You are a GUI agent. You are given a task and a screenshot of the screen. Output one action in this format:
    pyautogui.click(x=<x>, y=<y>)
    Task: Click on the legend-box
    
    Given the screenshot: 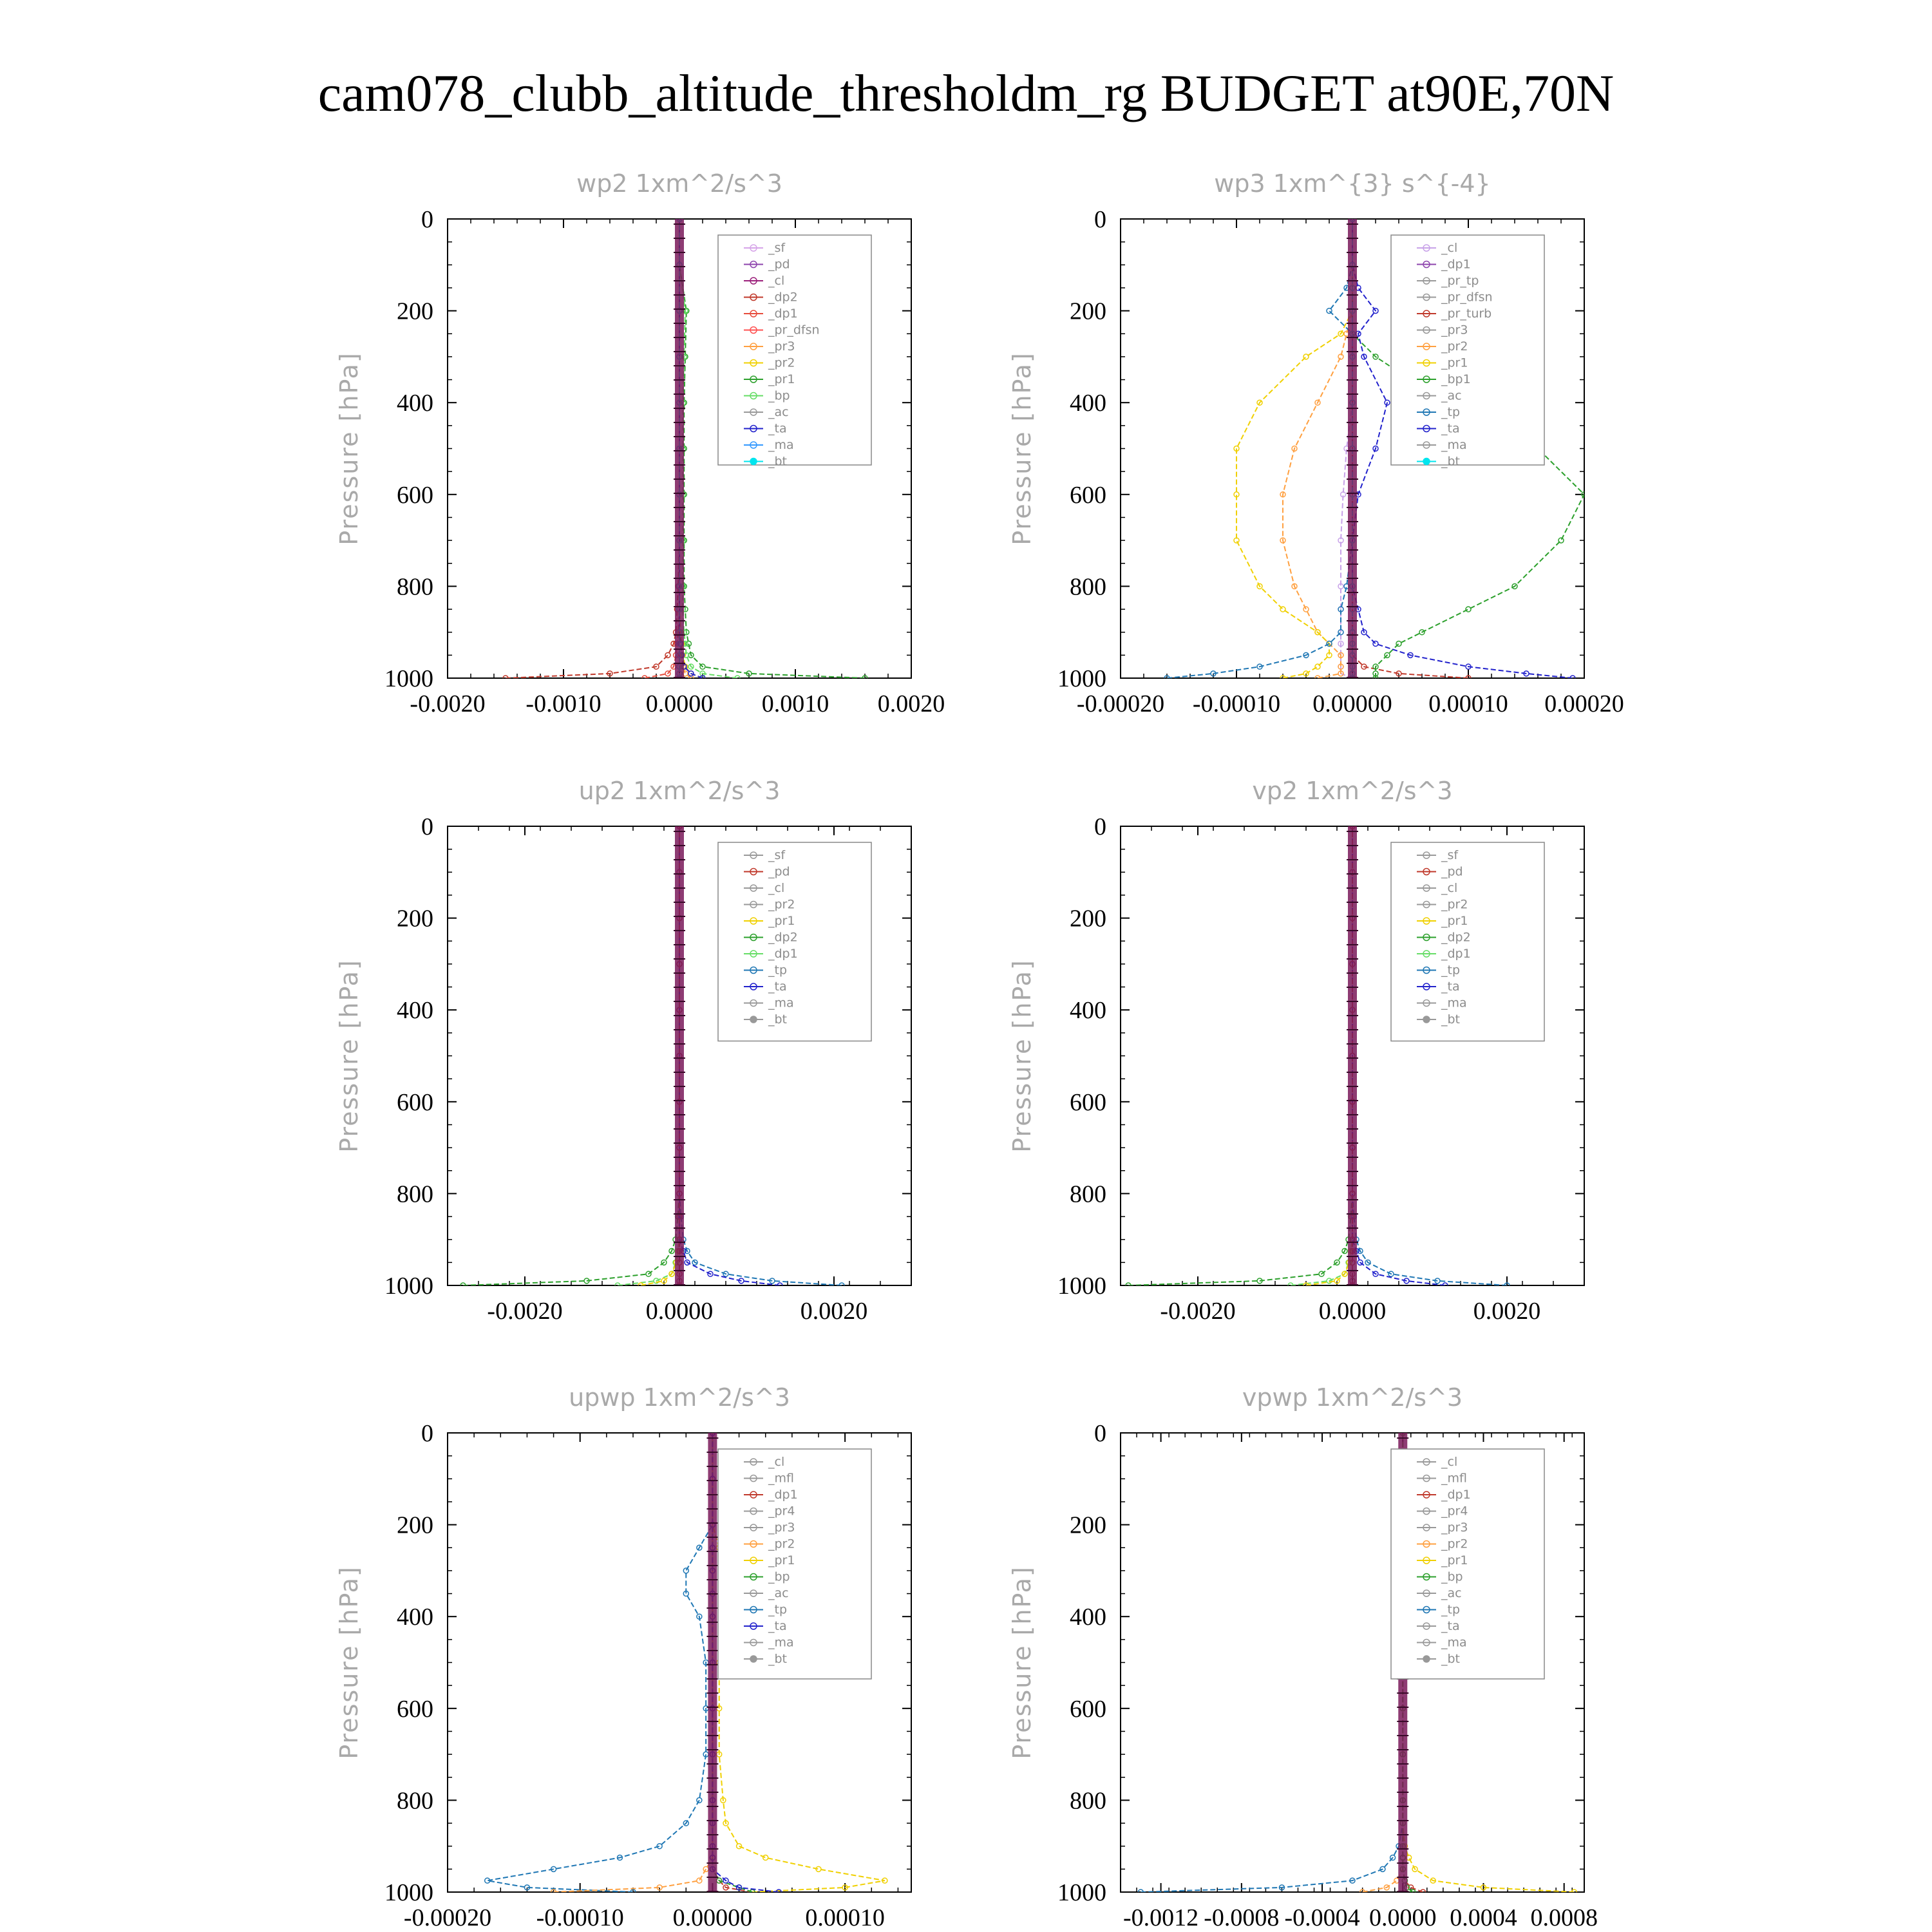 What is the action you would take?
    pyautogui.click(x=1467, y=942)
    